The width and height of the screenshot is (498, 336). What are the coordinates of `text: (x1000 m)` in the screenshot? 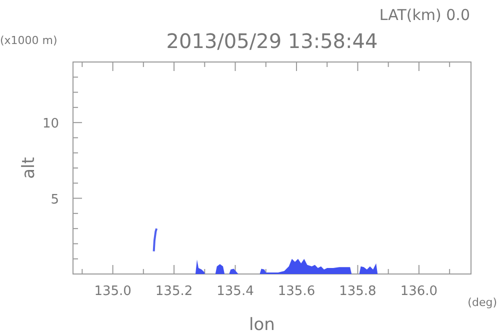 It's located at (29, 40).